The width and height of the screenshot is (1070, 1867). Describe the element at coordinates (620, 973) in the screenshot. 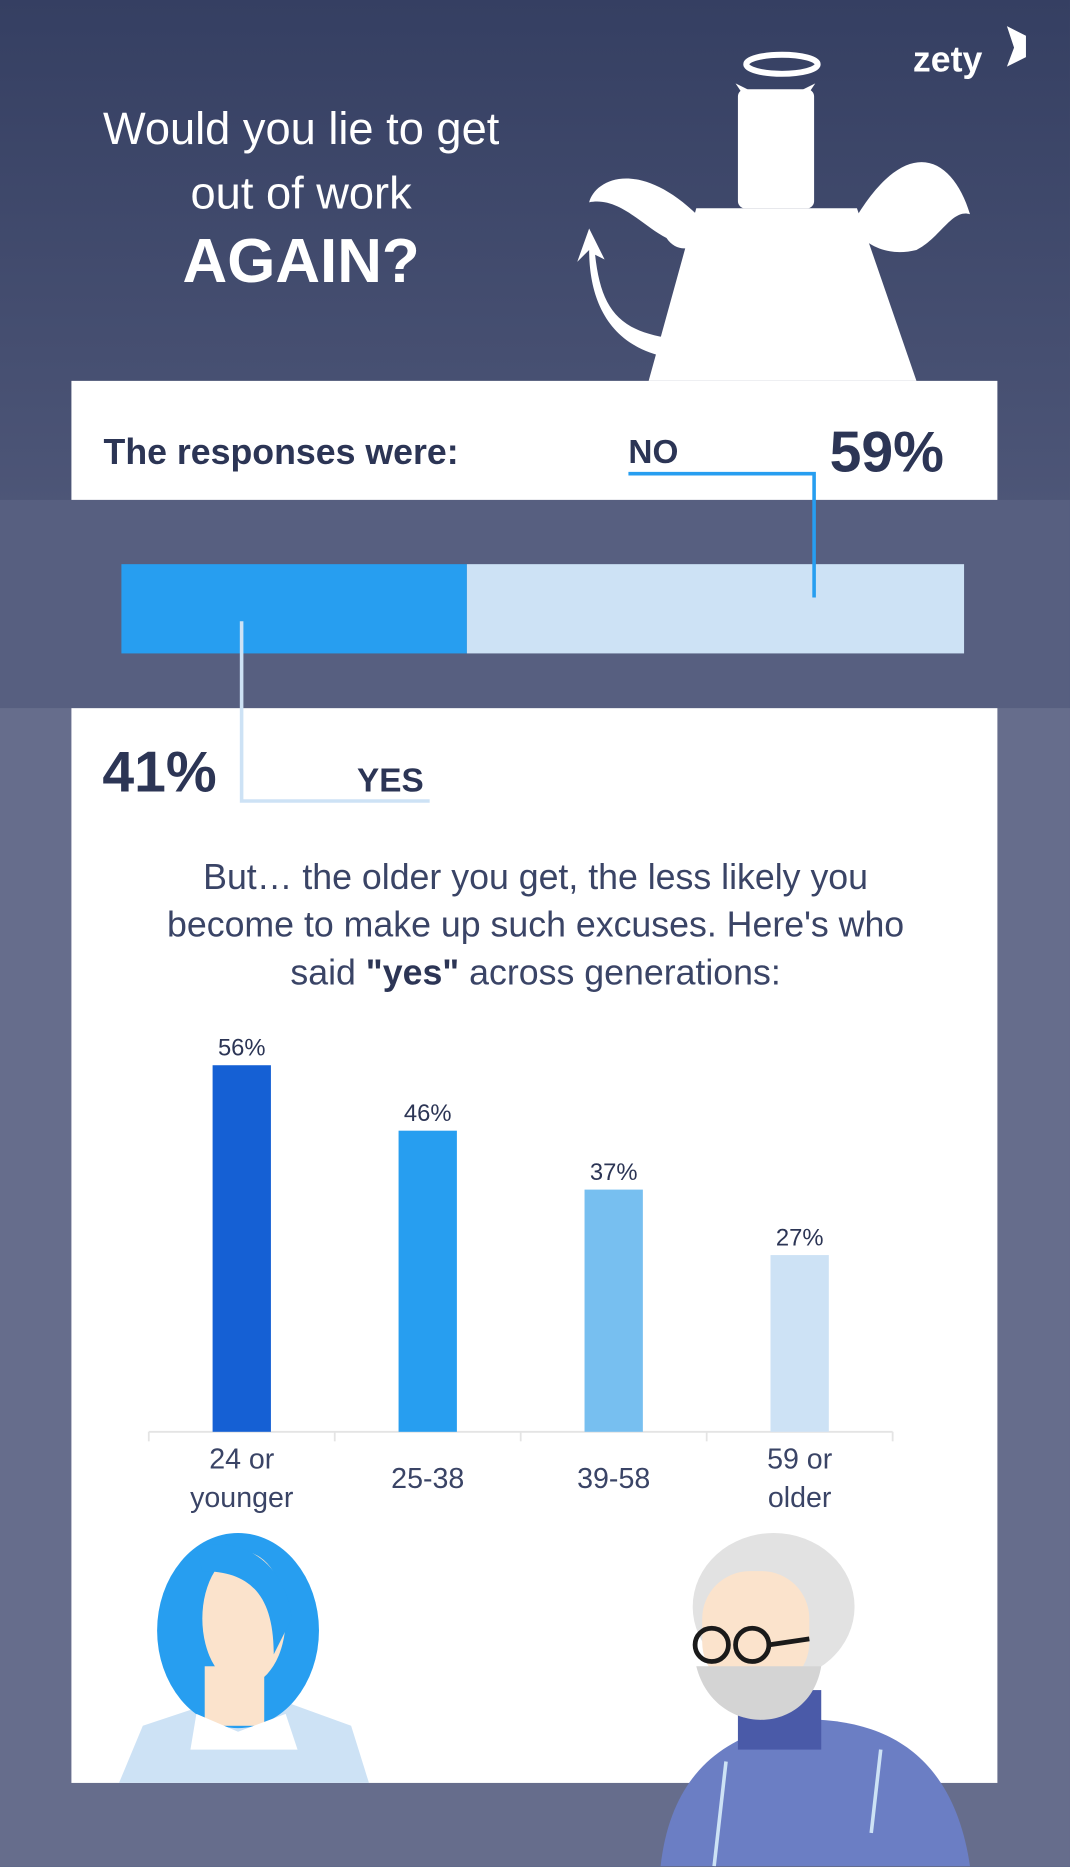

I see `intro-text: across generations:` at that location.